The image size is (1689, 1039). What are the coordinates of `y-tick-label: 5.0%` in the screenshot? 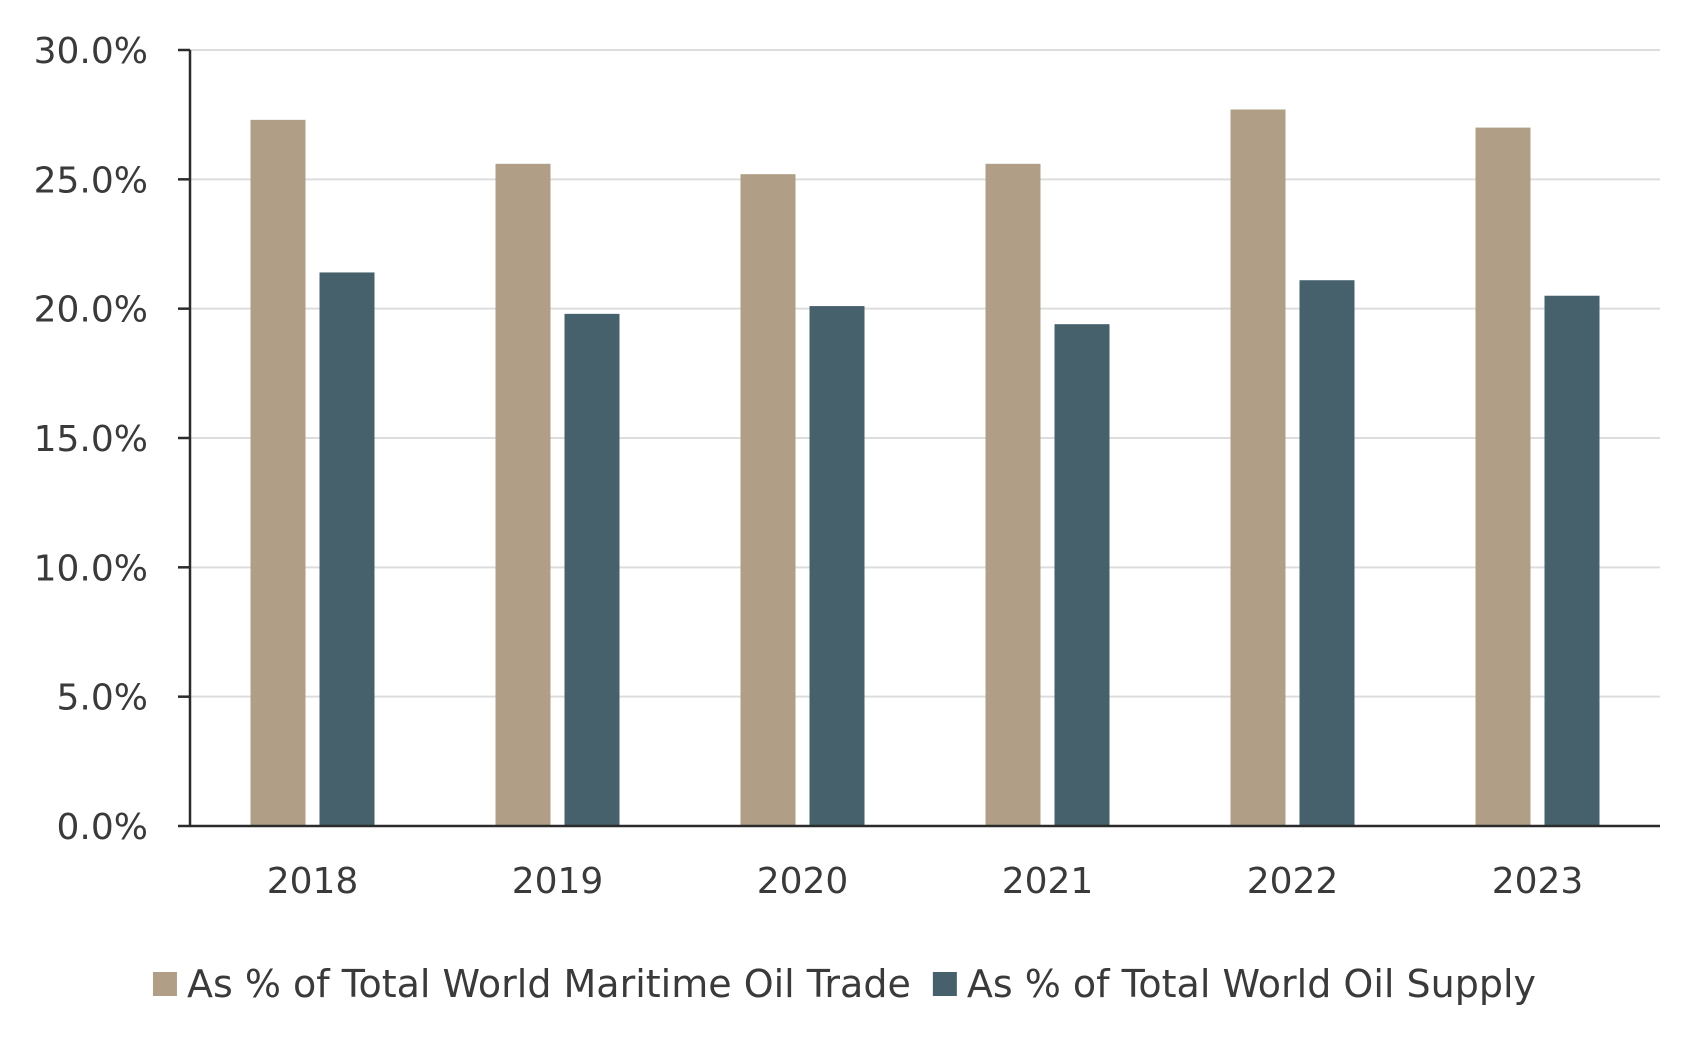 It's located at (102, 698).